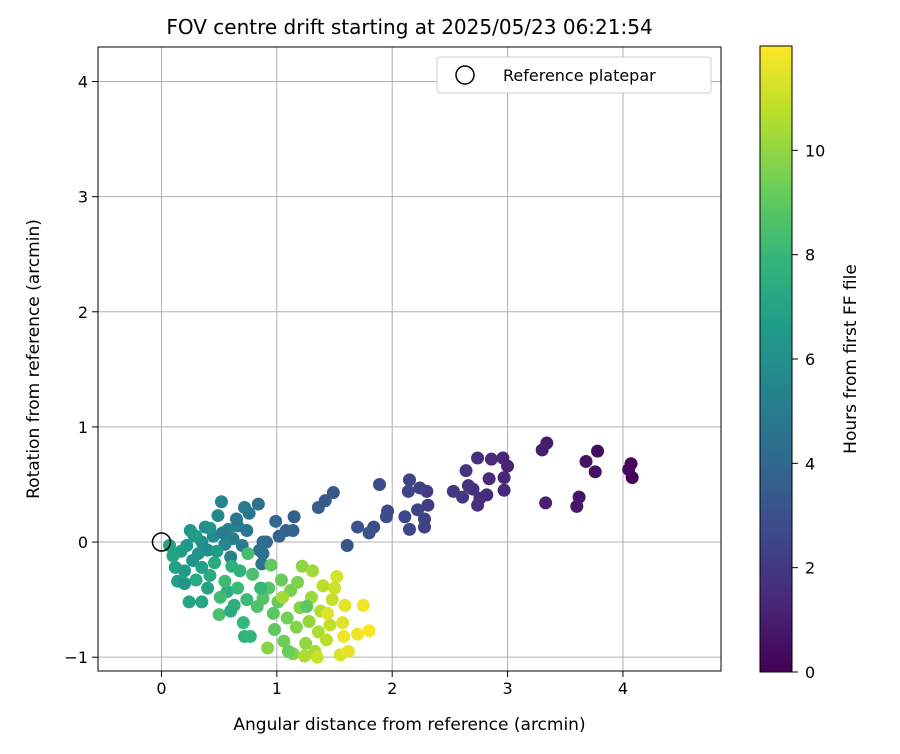 This screenshot has height=754, width=900. I want to click on reference-point, so click(161, 542).